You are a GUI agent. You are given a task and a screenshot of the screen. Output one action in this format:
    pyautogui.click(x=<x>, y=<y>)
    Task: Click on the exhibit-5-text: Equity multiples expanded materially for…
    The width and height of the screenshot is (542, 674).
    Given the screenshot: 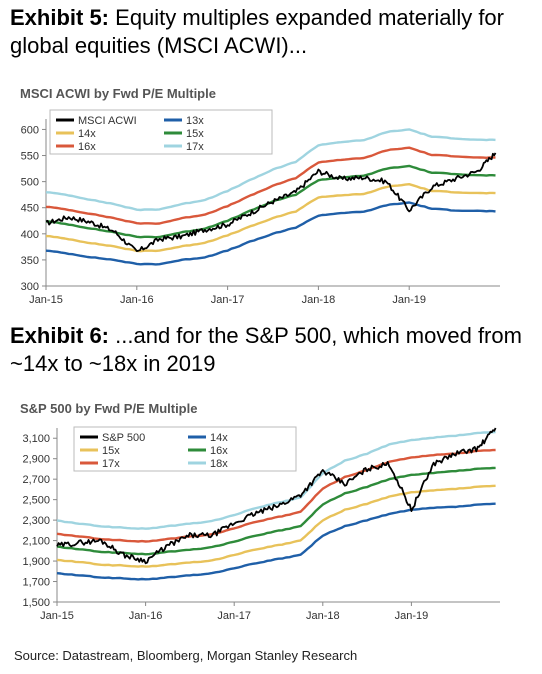 What is the action you would take?
    pyautogui.click(x=257, y=31)
    